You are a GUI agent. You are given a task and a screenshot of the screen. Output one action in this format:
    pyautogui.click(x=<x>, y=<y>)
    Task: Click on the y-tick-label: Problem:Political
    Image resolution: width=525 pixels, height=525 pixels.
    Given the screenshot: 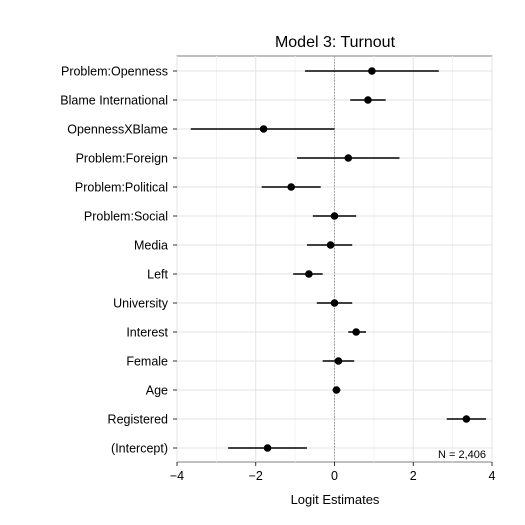 What is the action you would take?
    pyautogui.click(x=121, y=188)
    